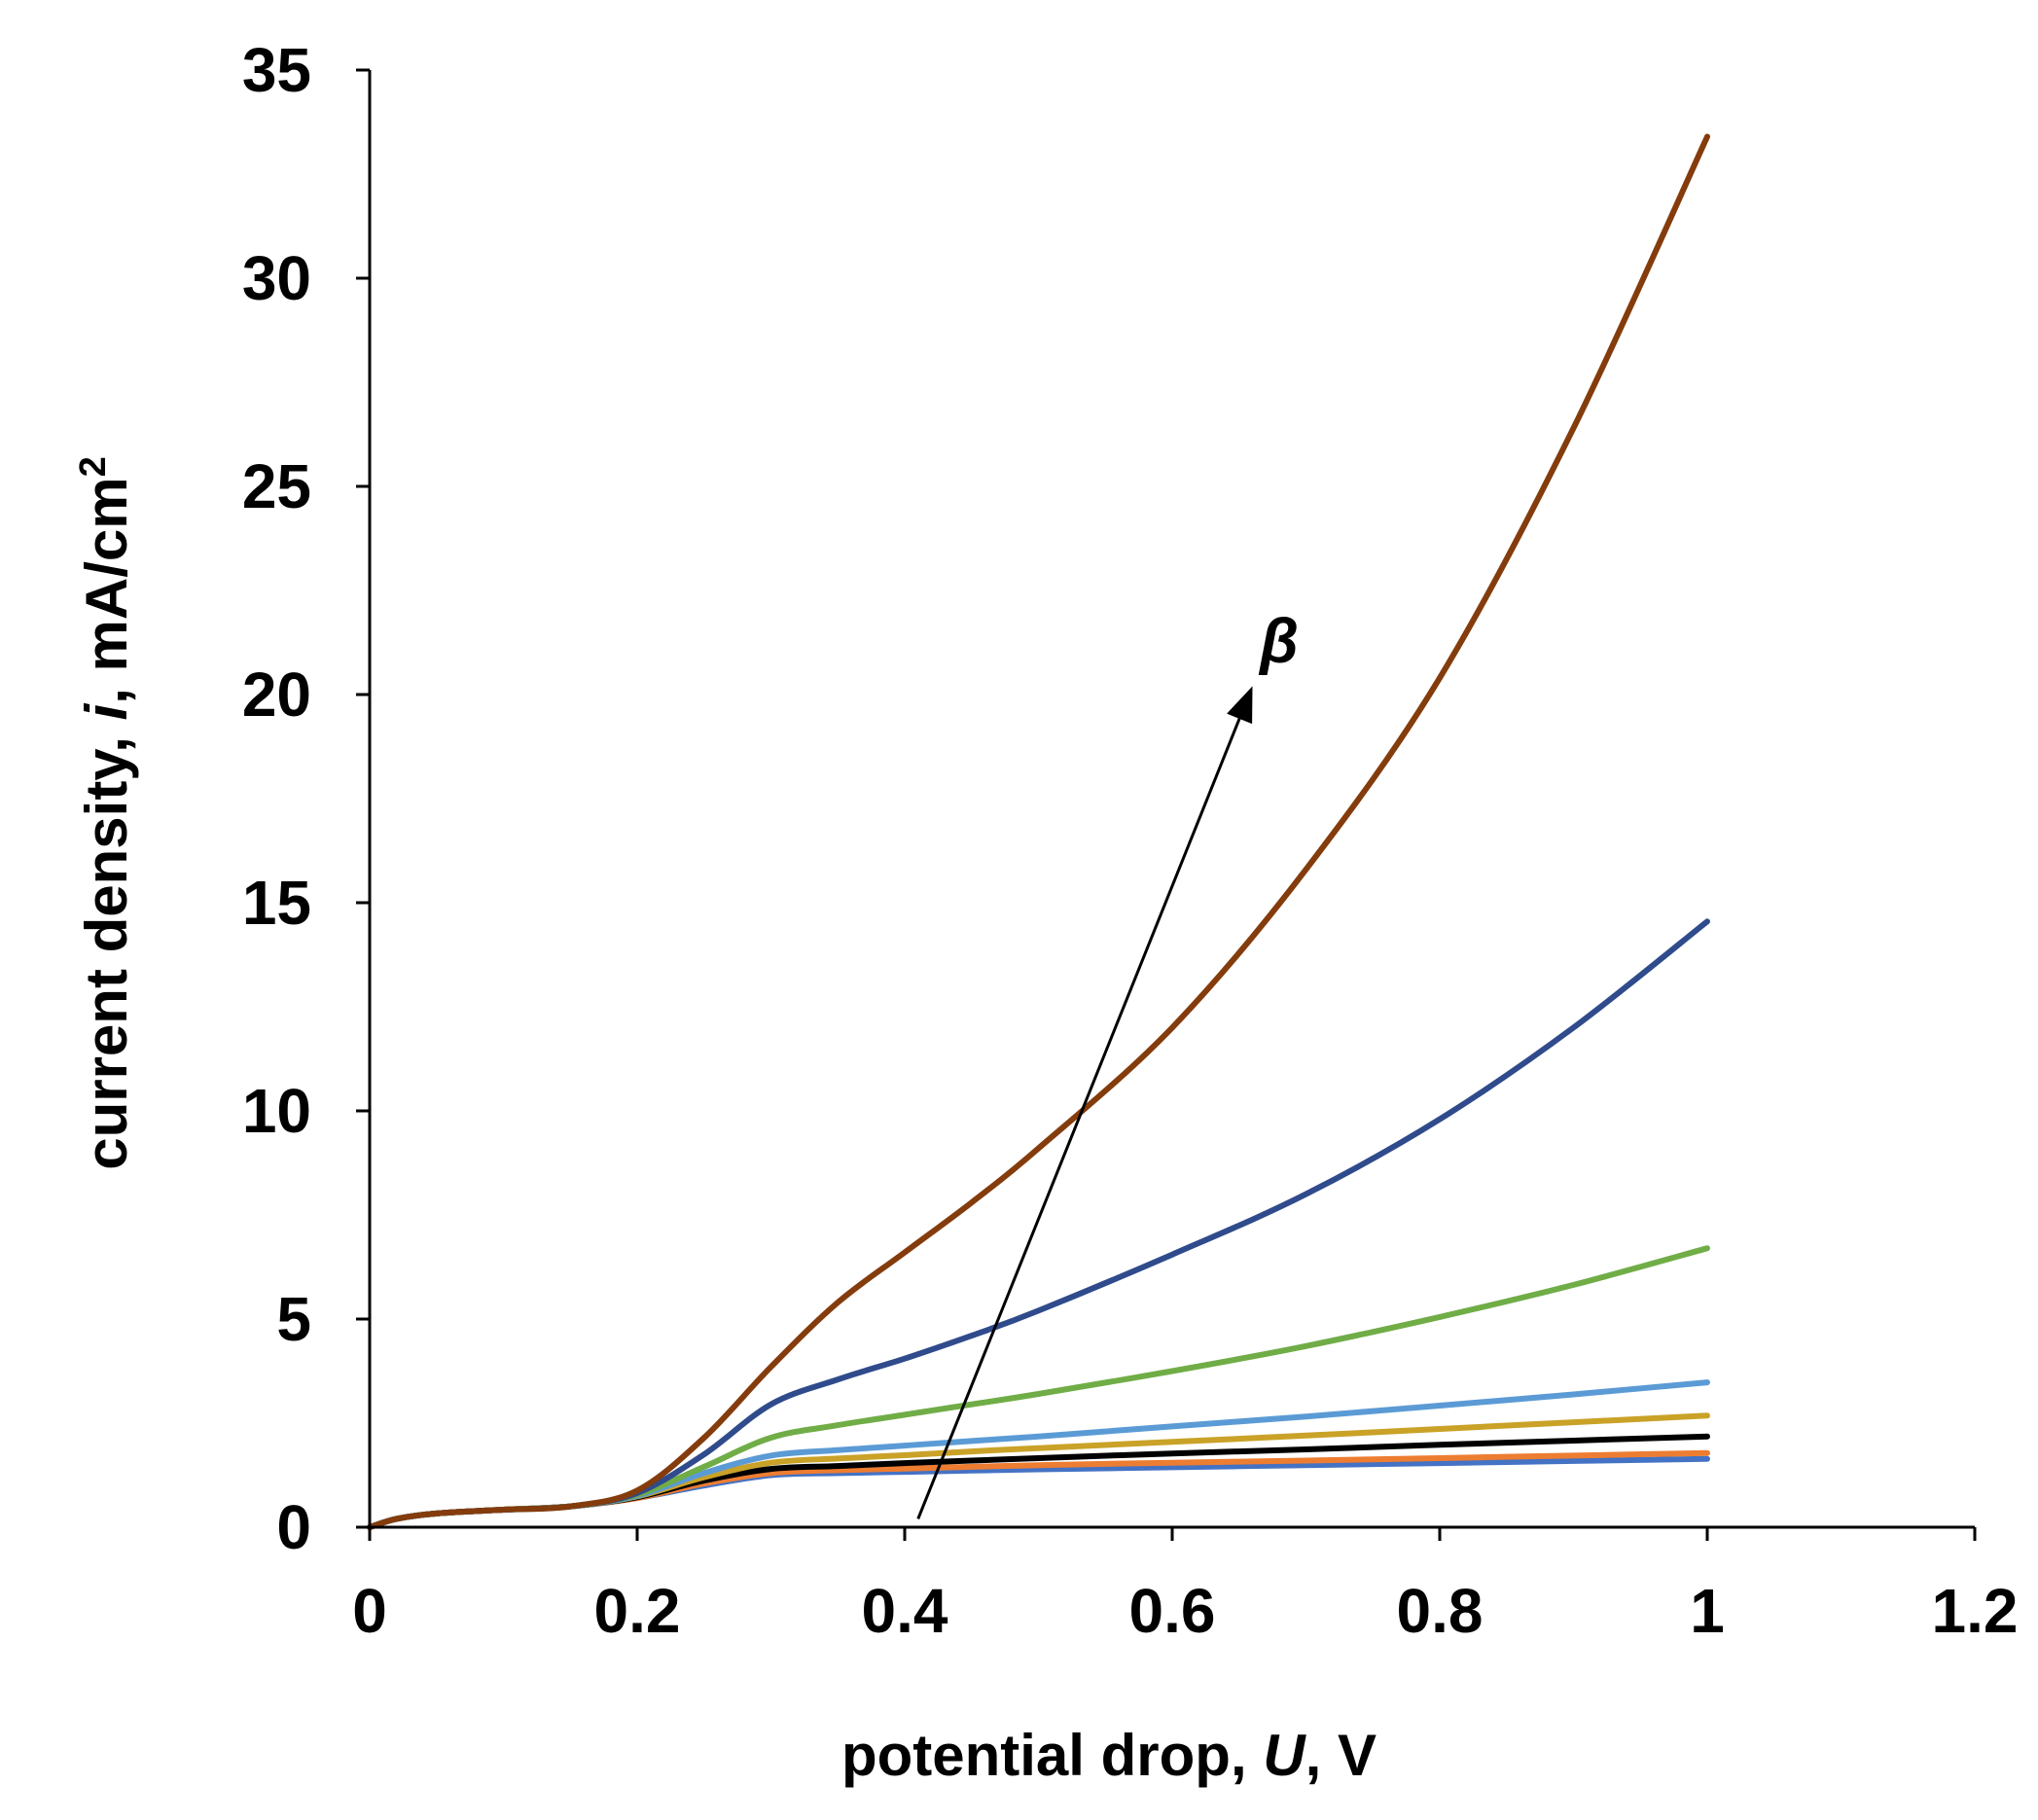  Describe the element at coordinates (1172, 1611) in the screenshot. I see `x-tick-label: 0.6` at that location.